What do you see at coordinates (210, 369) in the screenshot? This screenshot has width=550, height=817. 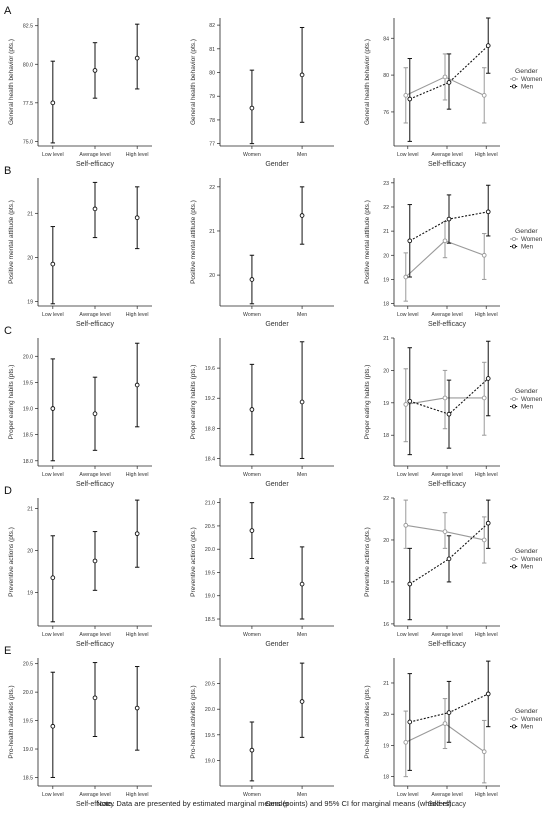 I see `y-tick-label: 19.6` at bounding box center [210, 369].